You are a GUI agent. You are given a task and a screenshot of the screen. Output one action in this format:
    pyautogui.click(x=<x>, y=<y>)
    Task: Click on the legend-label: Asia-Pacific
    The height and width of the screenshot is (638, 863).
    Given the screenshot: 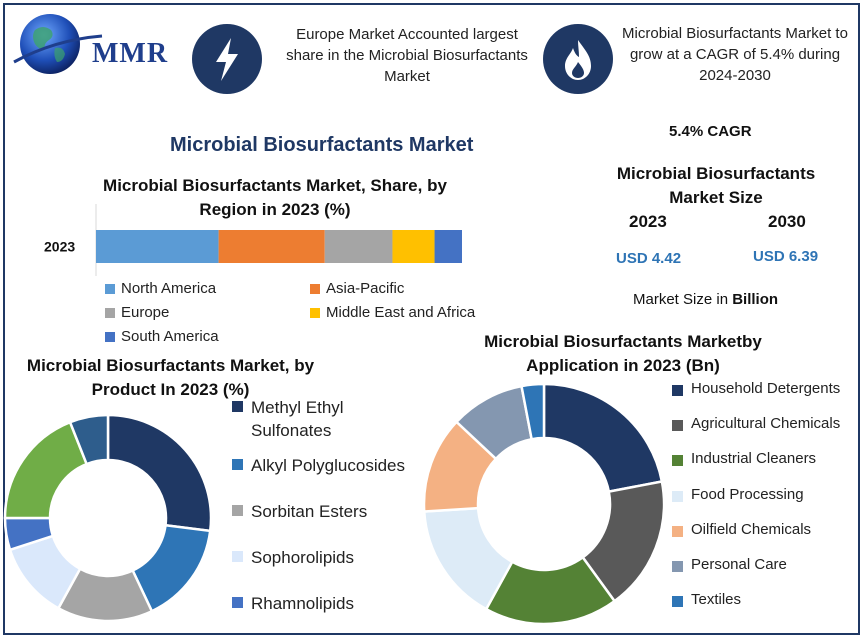 What is the action you would take?
    pyautogui.click(x=365, y=288)
    